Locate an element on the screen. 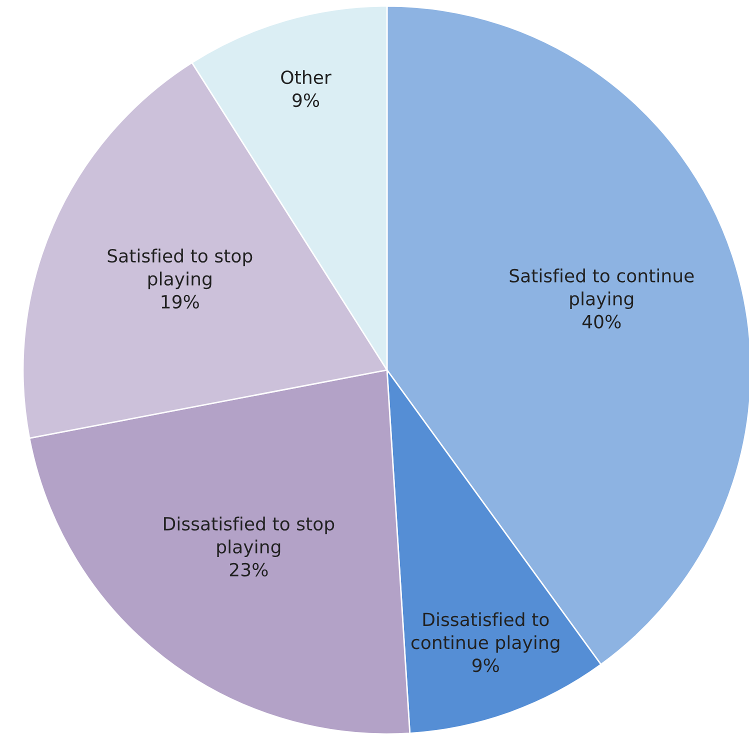  slice-label: Dissatisfied to continue playing is located at coordinates (485, 632).